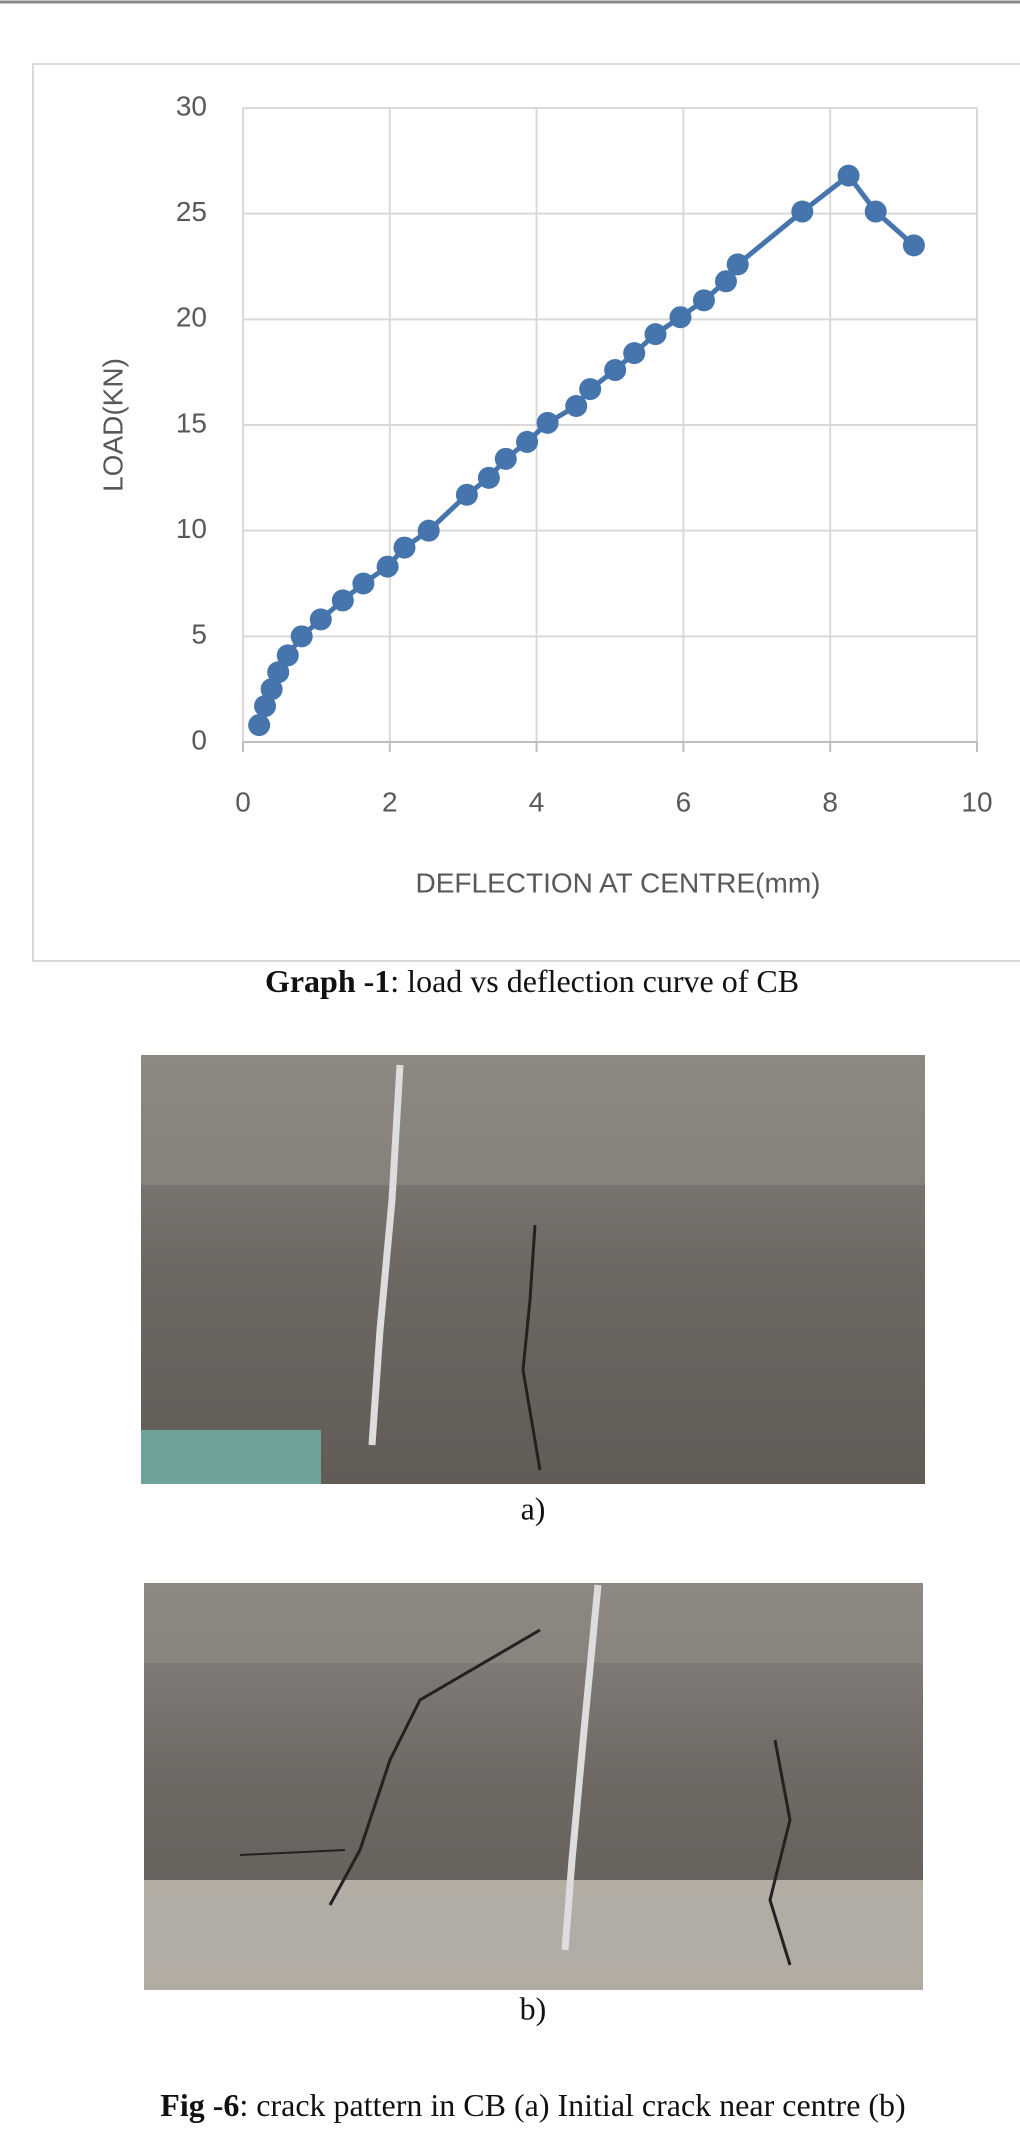 Image resolution: width=1020 pixels, height=2148 pixels. I want to click on y-tick-label: 30, so click(191, 105).